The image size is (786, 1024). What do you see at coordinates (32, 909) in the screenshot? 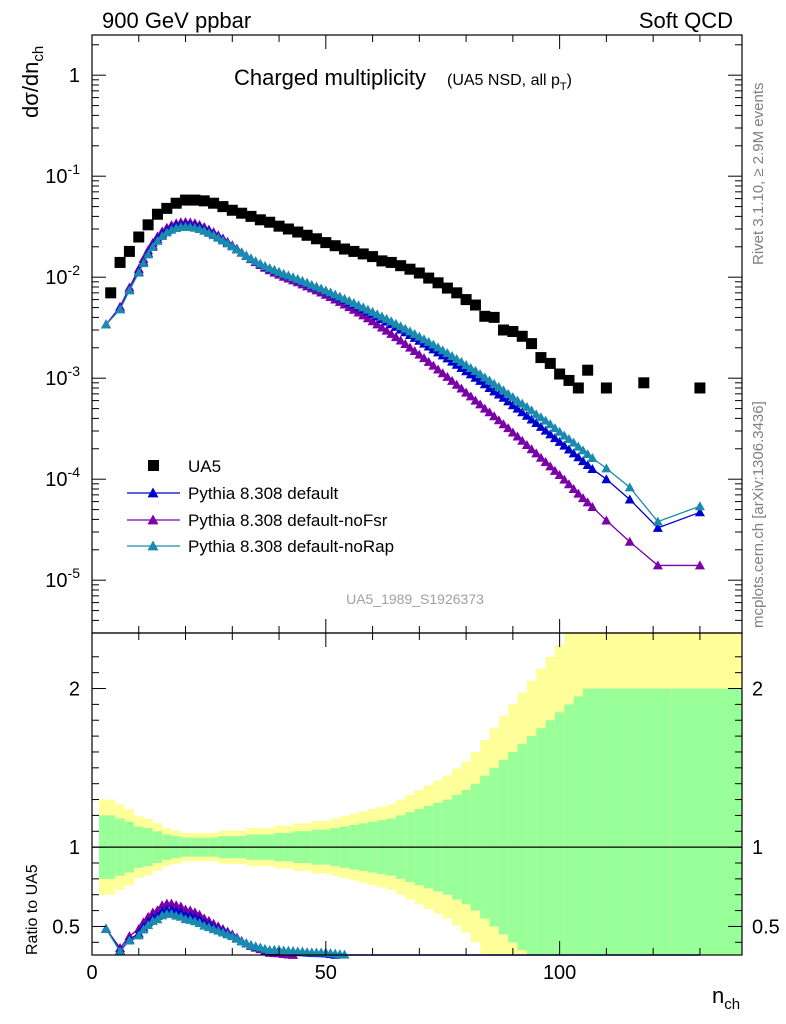
I see `ratio-y-axis-label: Ratio to UA5` at bounding box center [32, 909].